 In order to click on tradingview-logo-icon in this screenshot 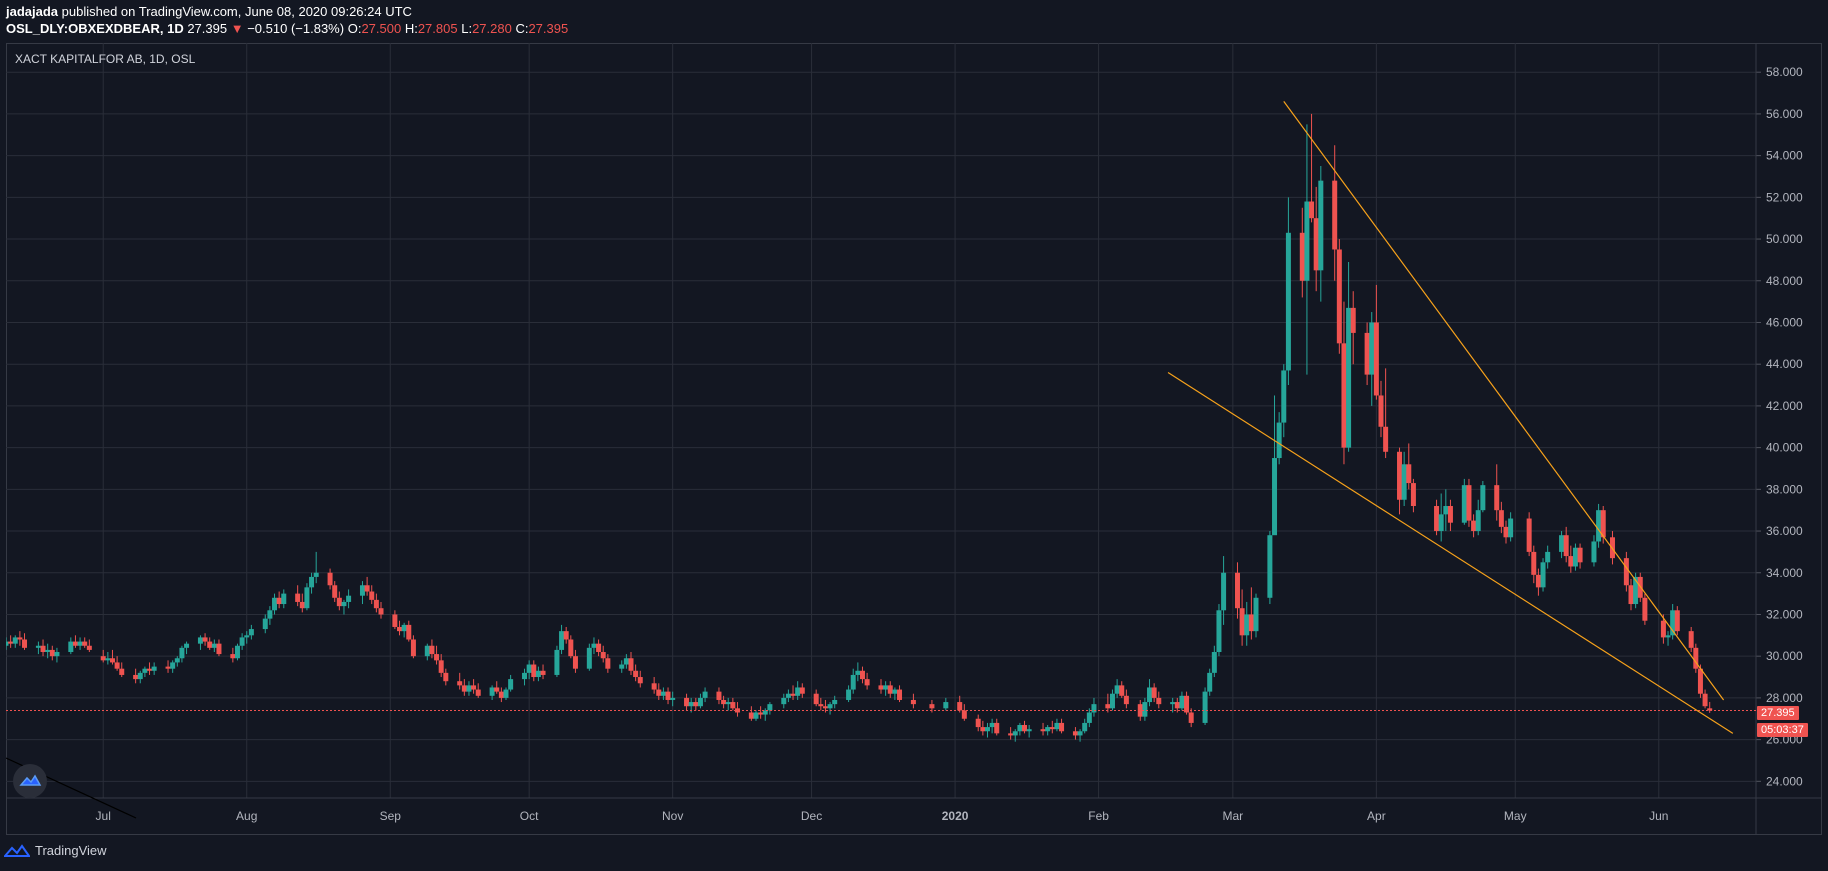, I will do `click(30, 781)`.